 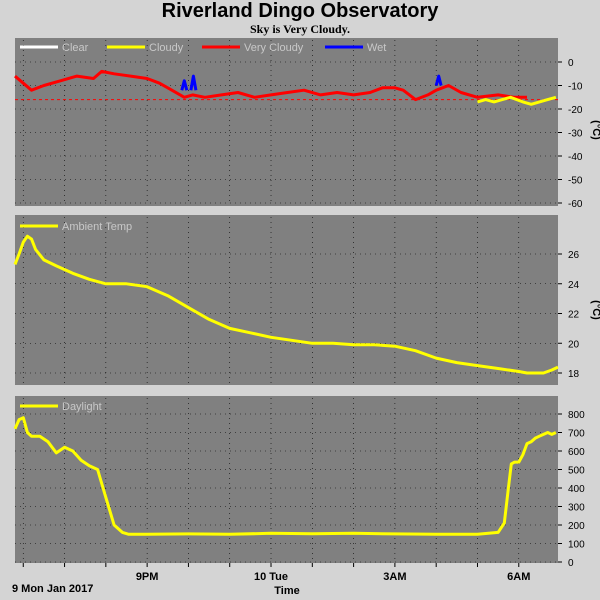 I want to click on sky-ytick-label: -50, so click(x=575, y=181).